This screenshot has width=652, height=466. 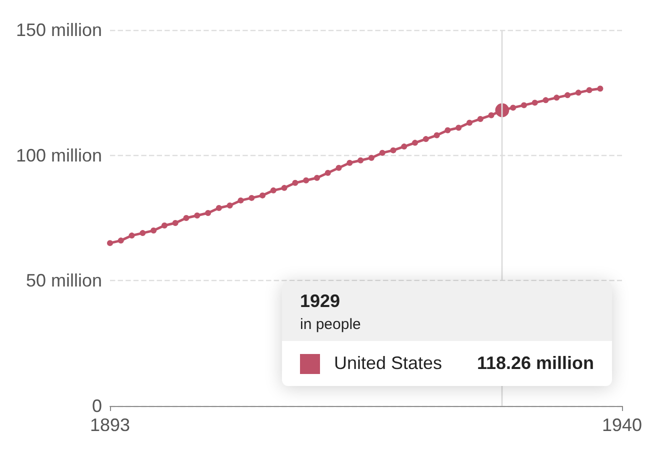 I want to click on legend-label: United States, so click(x=388, y=363).